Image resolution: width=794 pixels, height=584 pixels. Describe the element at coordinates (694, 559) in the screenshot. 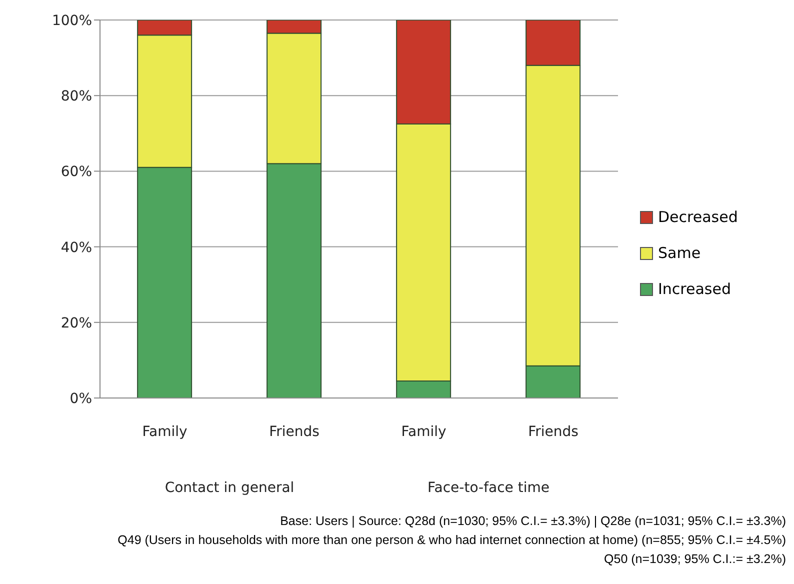

I see `text: Q50 (n=1039; 95% C.I.:= ±3.2%)` at that location.